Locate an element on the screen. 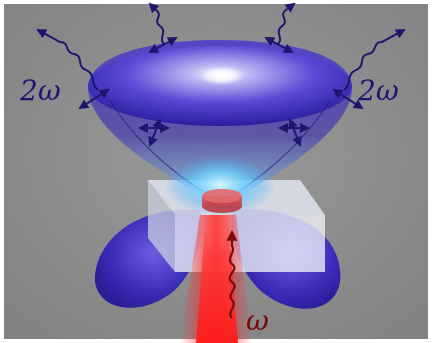  wave-packet-top-right-icon is located at coordinates (374, 60).